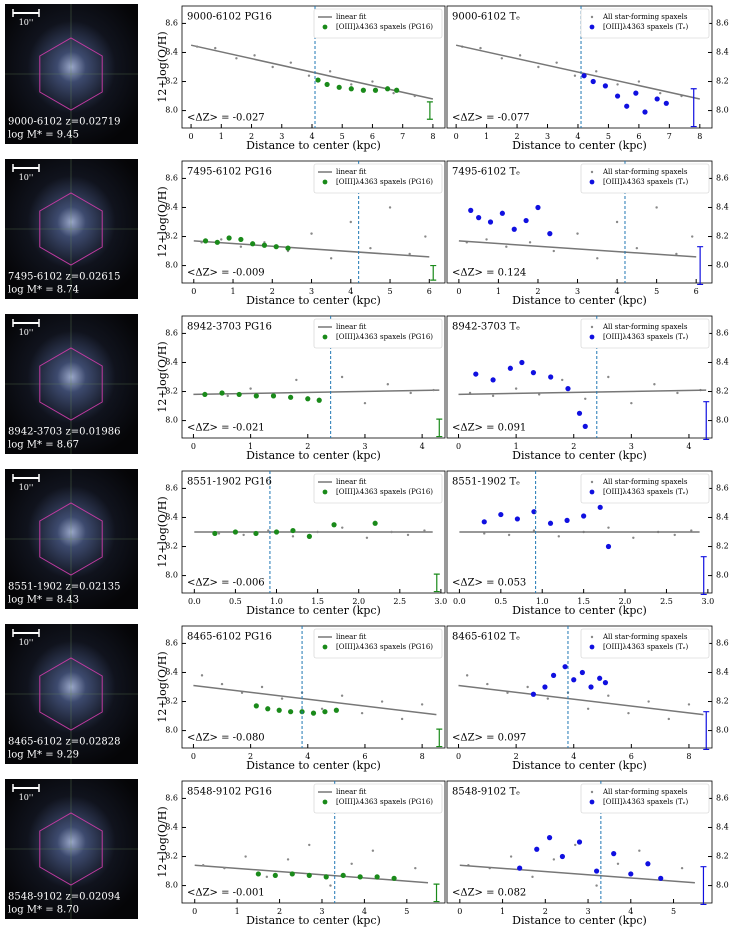 The height and width of the screenshot is (930, 747). What do you see at coordinates (669, 136) in the screenshot?
I see `x-tick-label: 7` at bounding box center [669, 136].